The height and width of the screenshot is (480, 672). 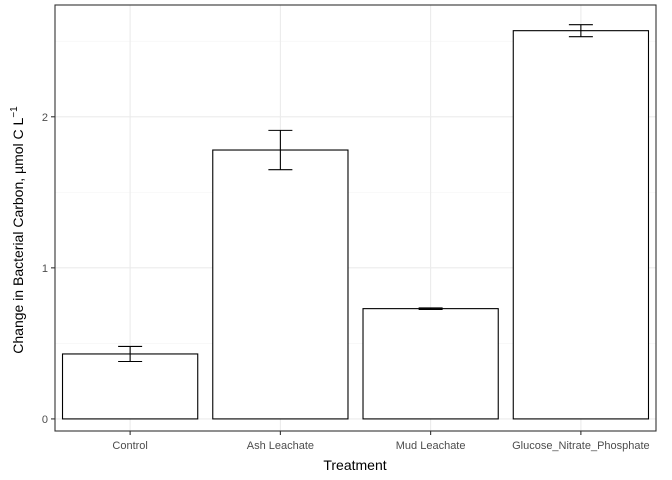 I want to click on y-axis: 0 1 2, so click(x=48, y=269).